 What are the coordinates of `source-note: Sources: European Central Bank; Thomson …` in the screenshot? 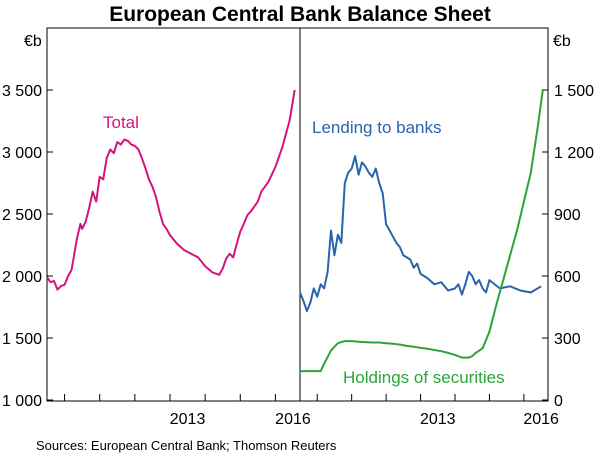 It's located at (186, 445).